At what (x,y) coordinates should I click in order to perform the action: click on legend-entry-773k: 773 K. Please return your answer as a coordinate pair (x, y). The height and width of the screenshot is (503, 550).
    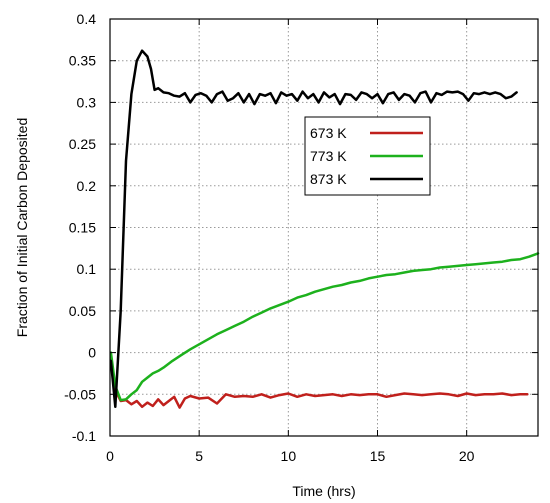
    Looking at the image, I should click on (366, 156).